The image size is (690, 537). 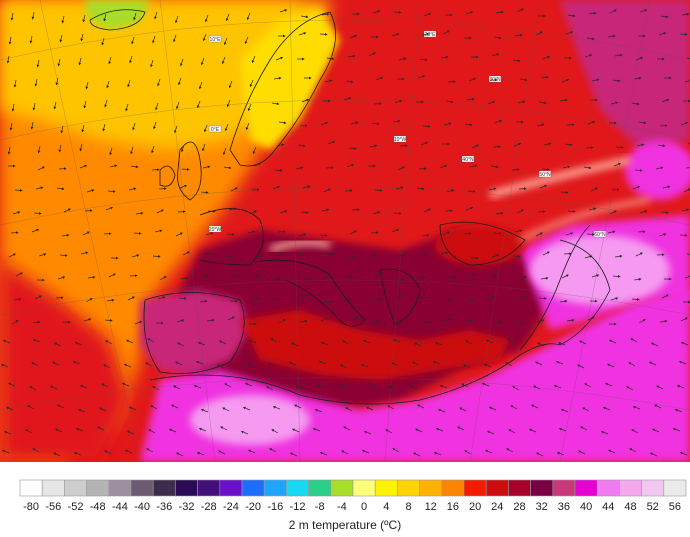 What do you see at coordinates (117, 15) in the screenshot?
I see `iceland-region` at bounding box center [117, 15].